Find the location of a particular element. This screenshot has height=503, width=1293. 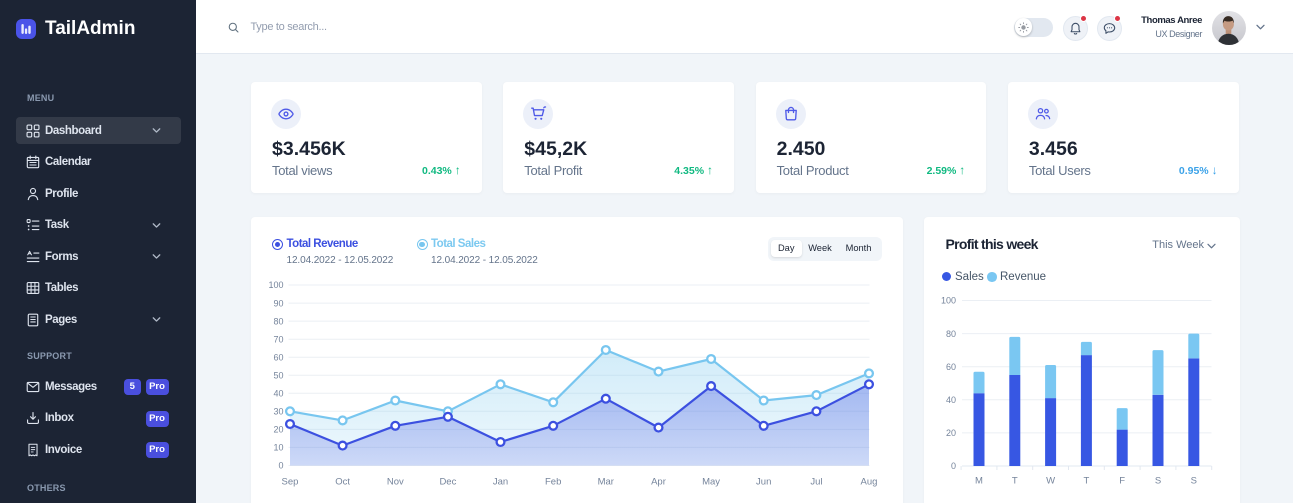

svg-text: 10 is located at coordinates (278, 448).